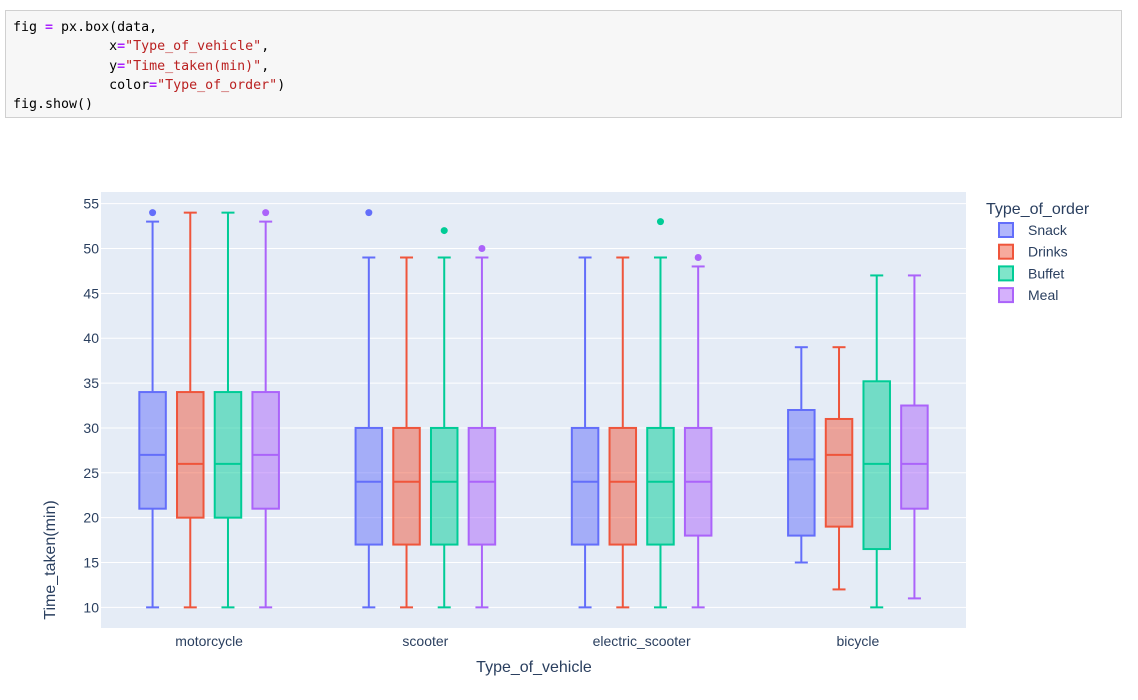 Image resolution: width=1138 pixels, height=700 pixels. Describe the element at coordinates (534, 667) in the screenshot. I see `x-axis-title: Type_of_vehicle` at that location.